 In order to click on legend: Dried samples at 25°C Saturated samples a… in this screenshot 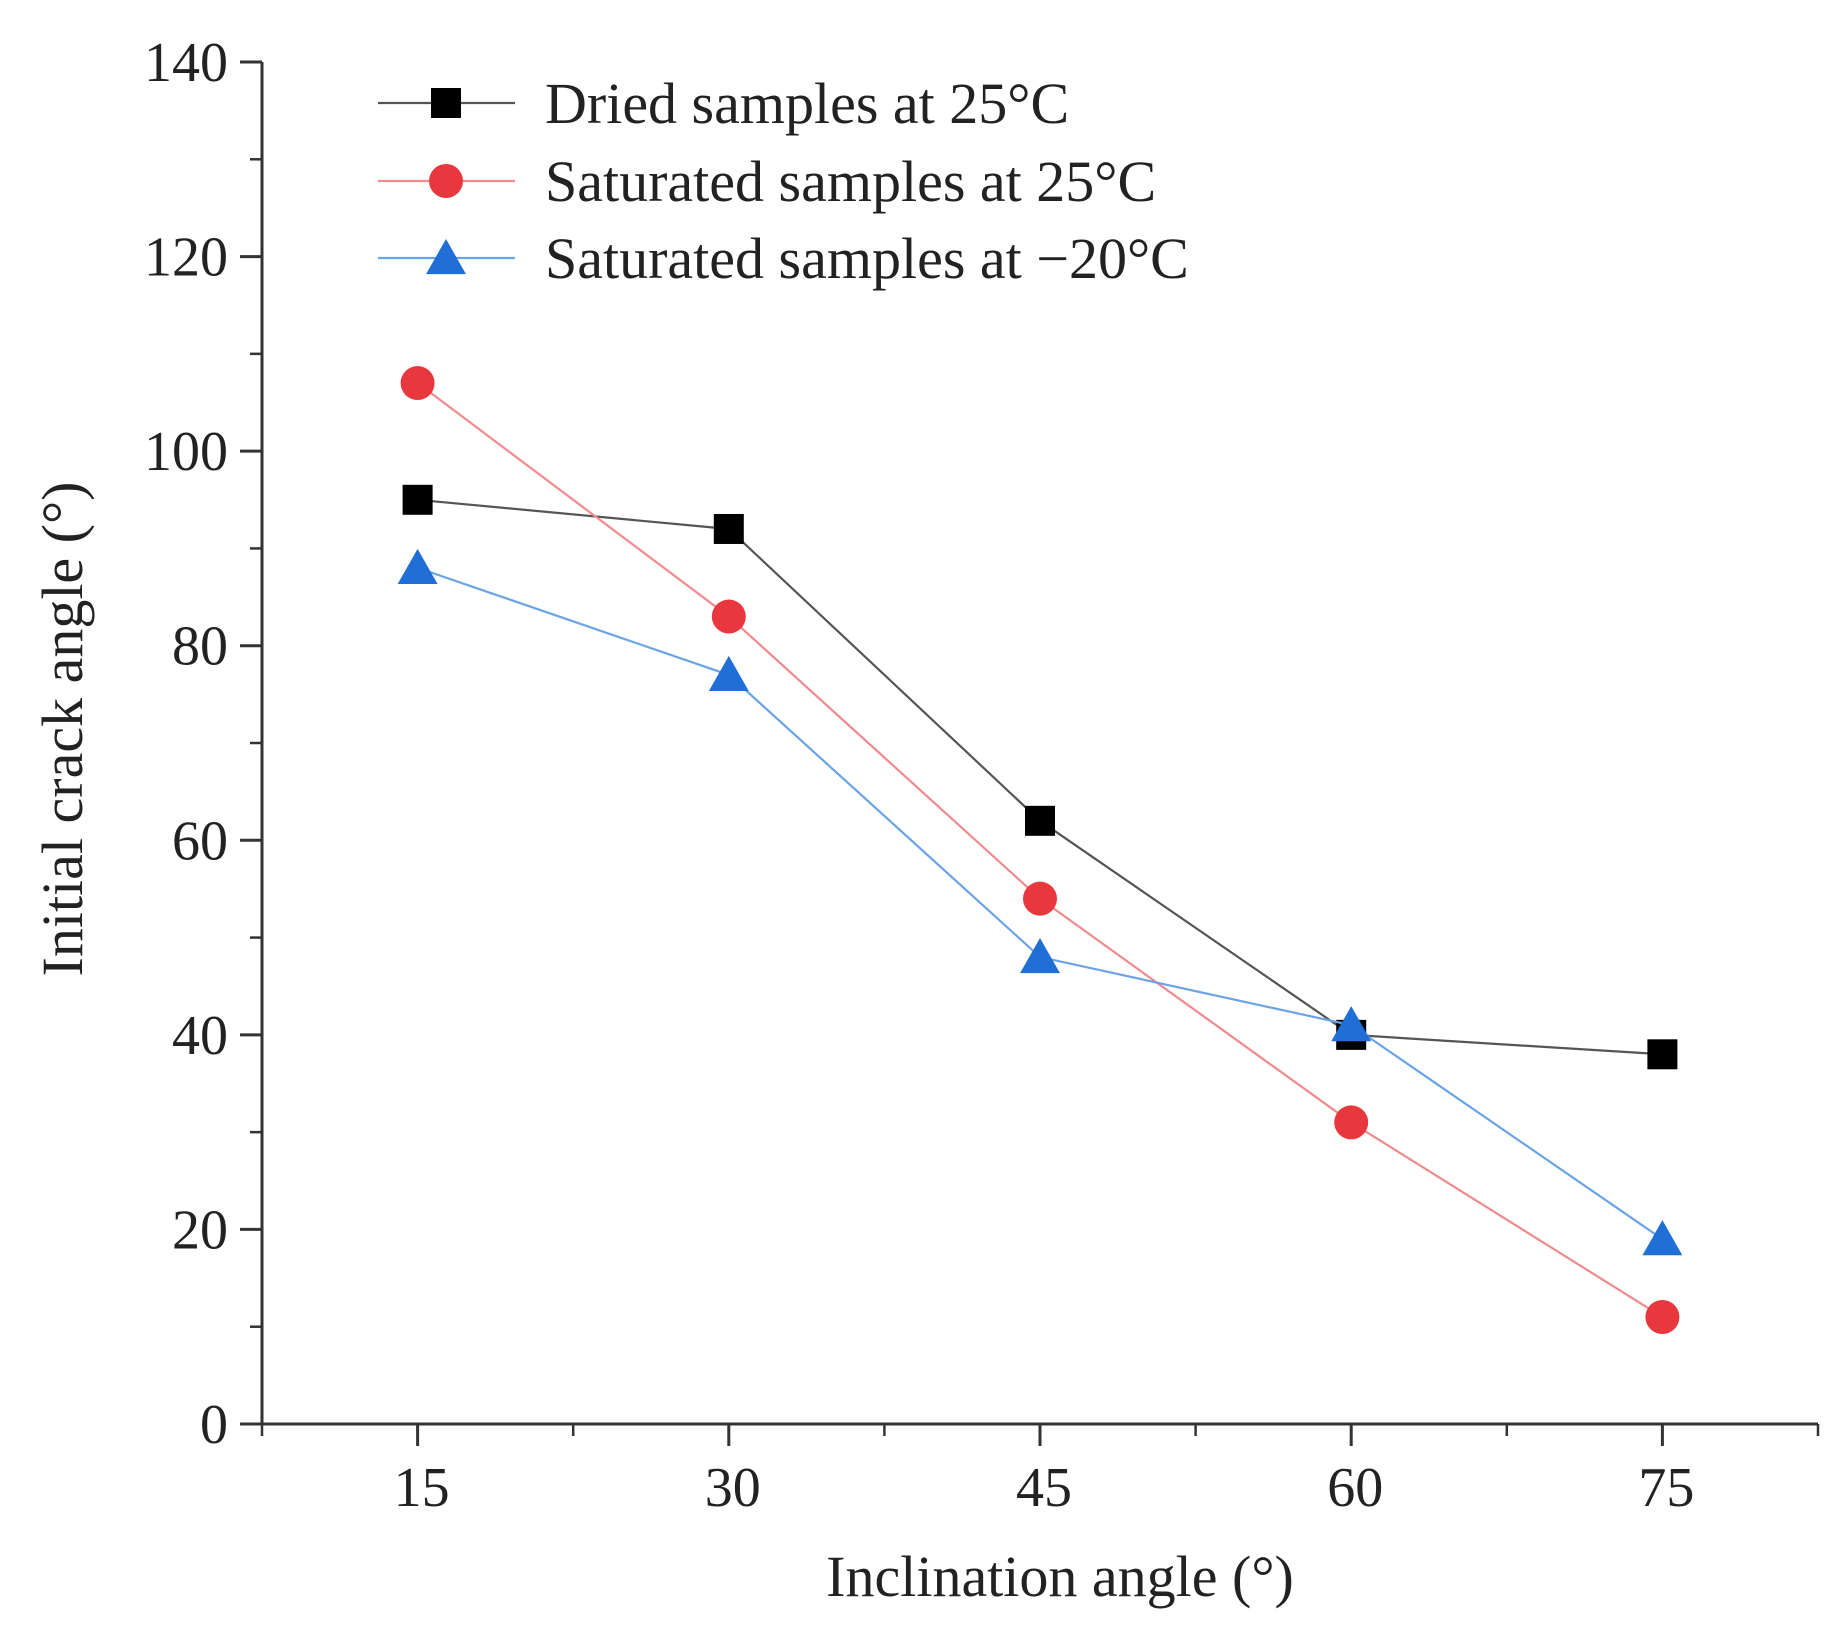, I will do `click(783, 181)`.